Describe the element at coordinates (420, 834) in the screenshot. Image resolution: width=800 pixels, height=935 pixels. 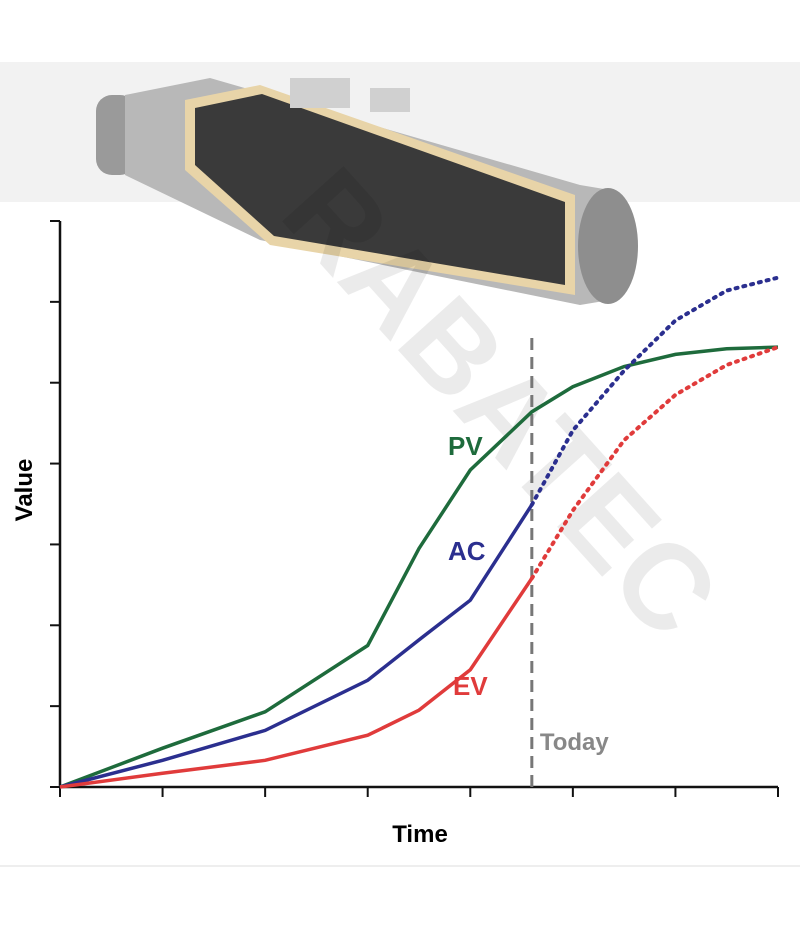
I see `x-axis-label: Time` at that location.